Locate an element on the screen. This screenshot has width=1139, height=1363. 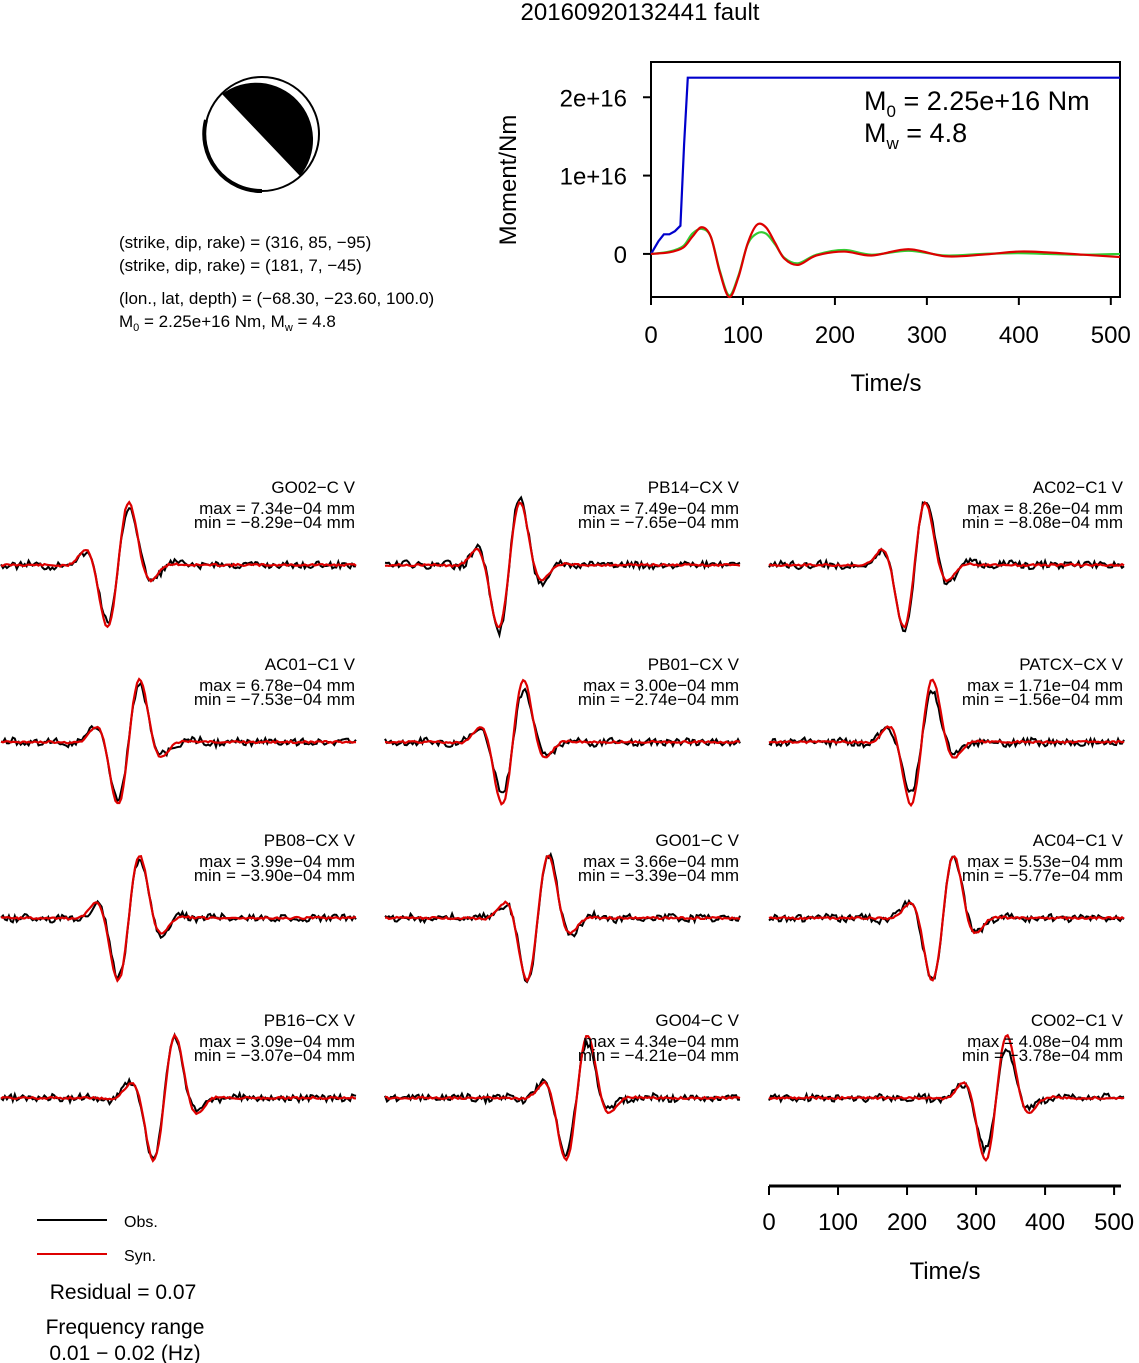
moment-x-tick-label: 400 is located at coordinates (1019, 335).